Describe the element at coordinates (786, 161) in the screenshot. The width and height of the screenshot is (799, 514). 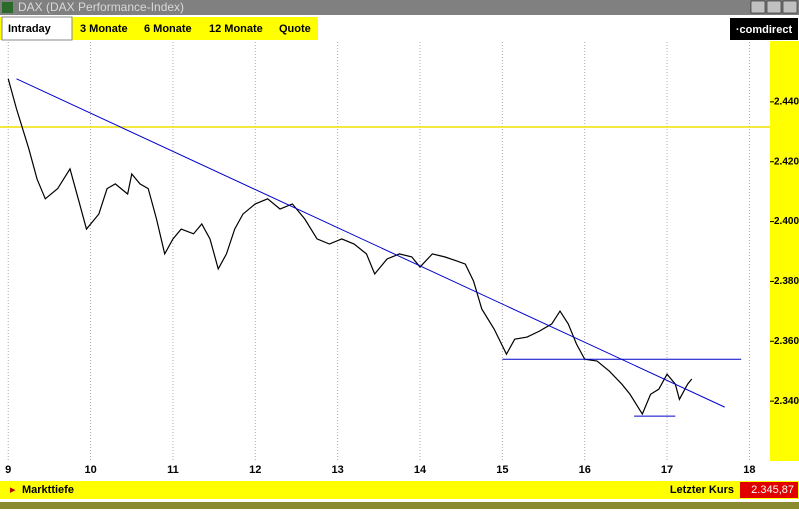
I see `y-tick-label: 2.420` at that location.